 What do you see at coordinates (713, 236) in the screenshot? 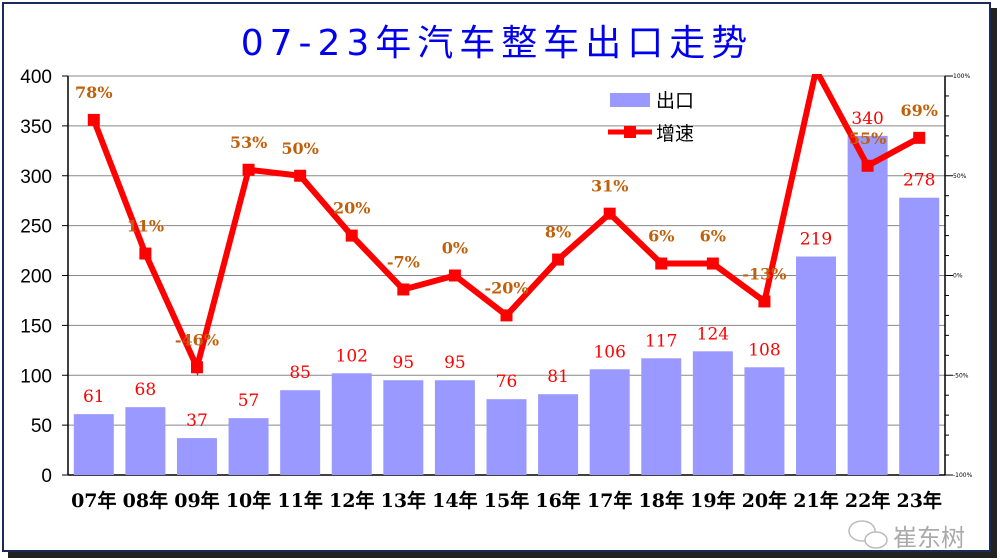
I see `growth-label: 6%` at bounding box center [713, 236].